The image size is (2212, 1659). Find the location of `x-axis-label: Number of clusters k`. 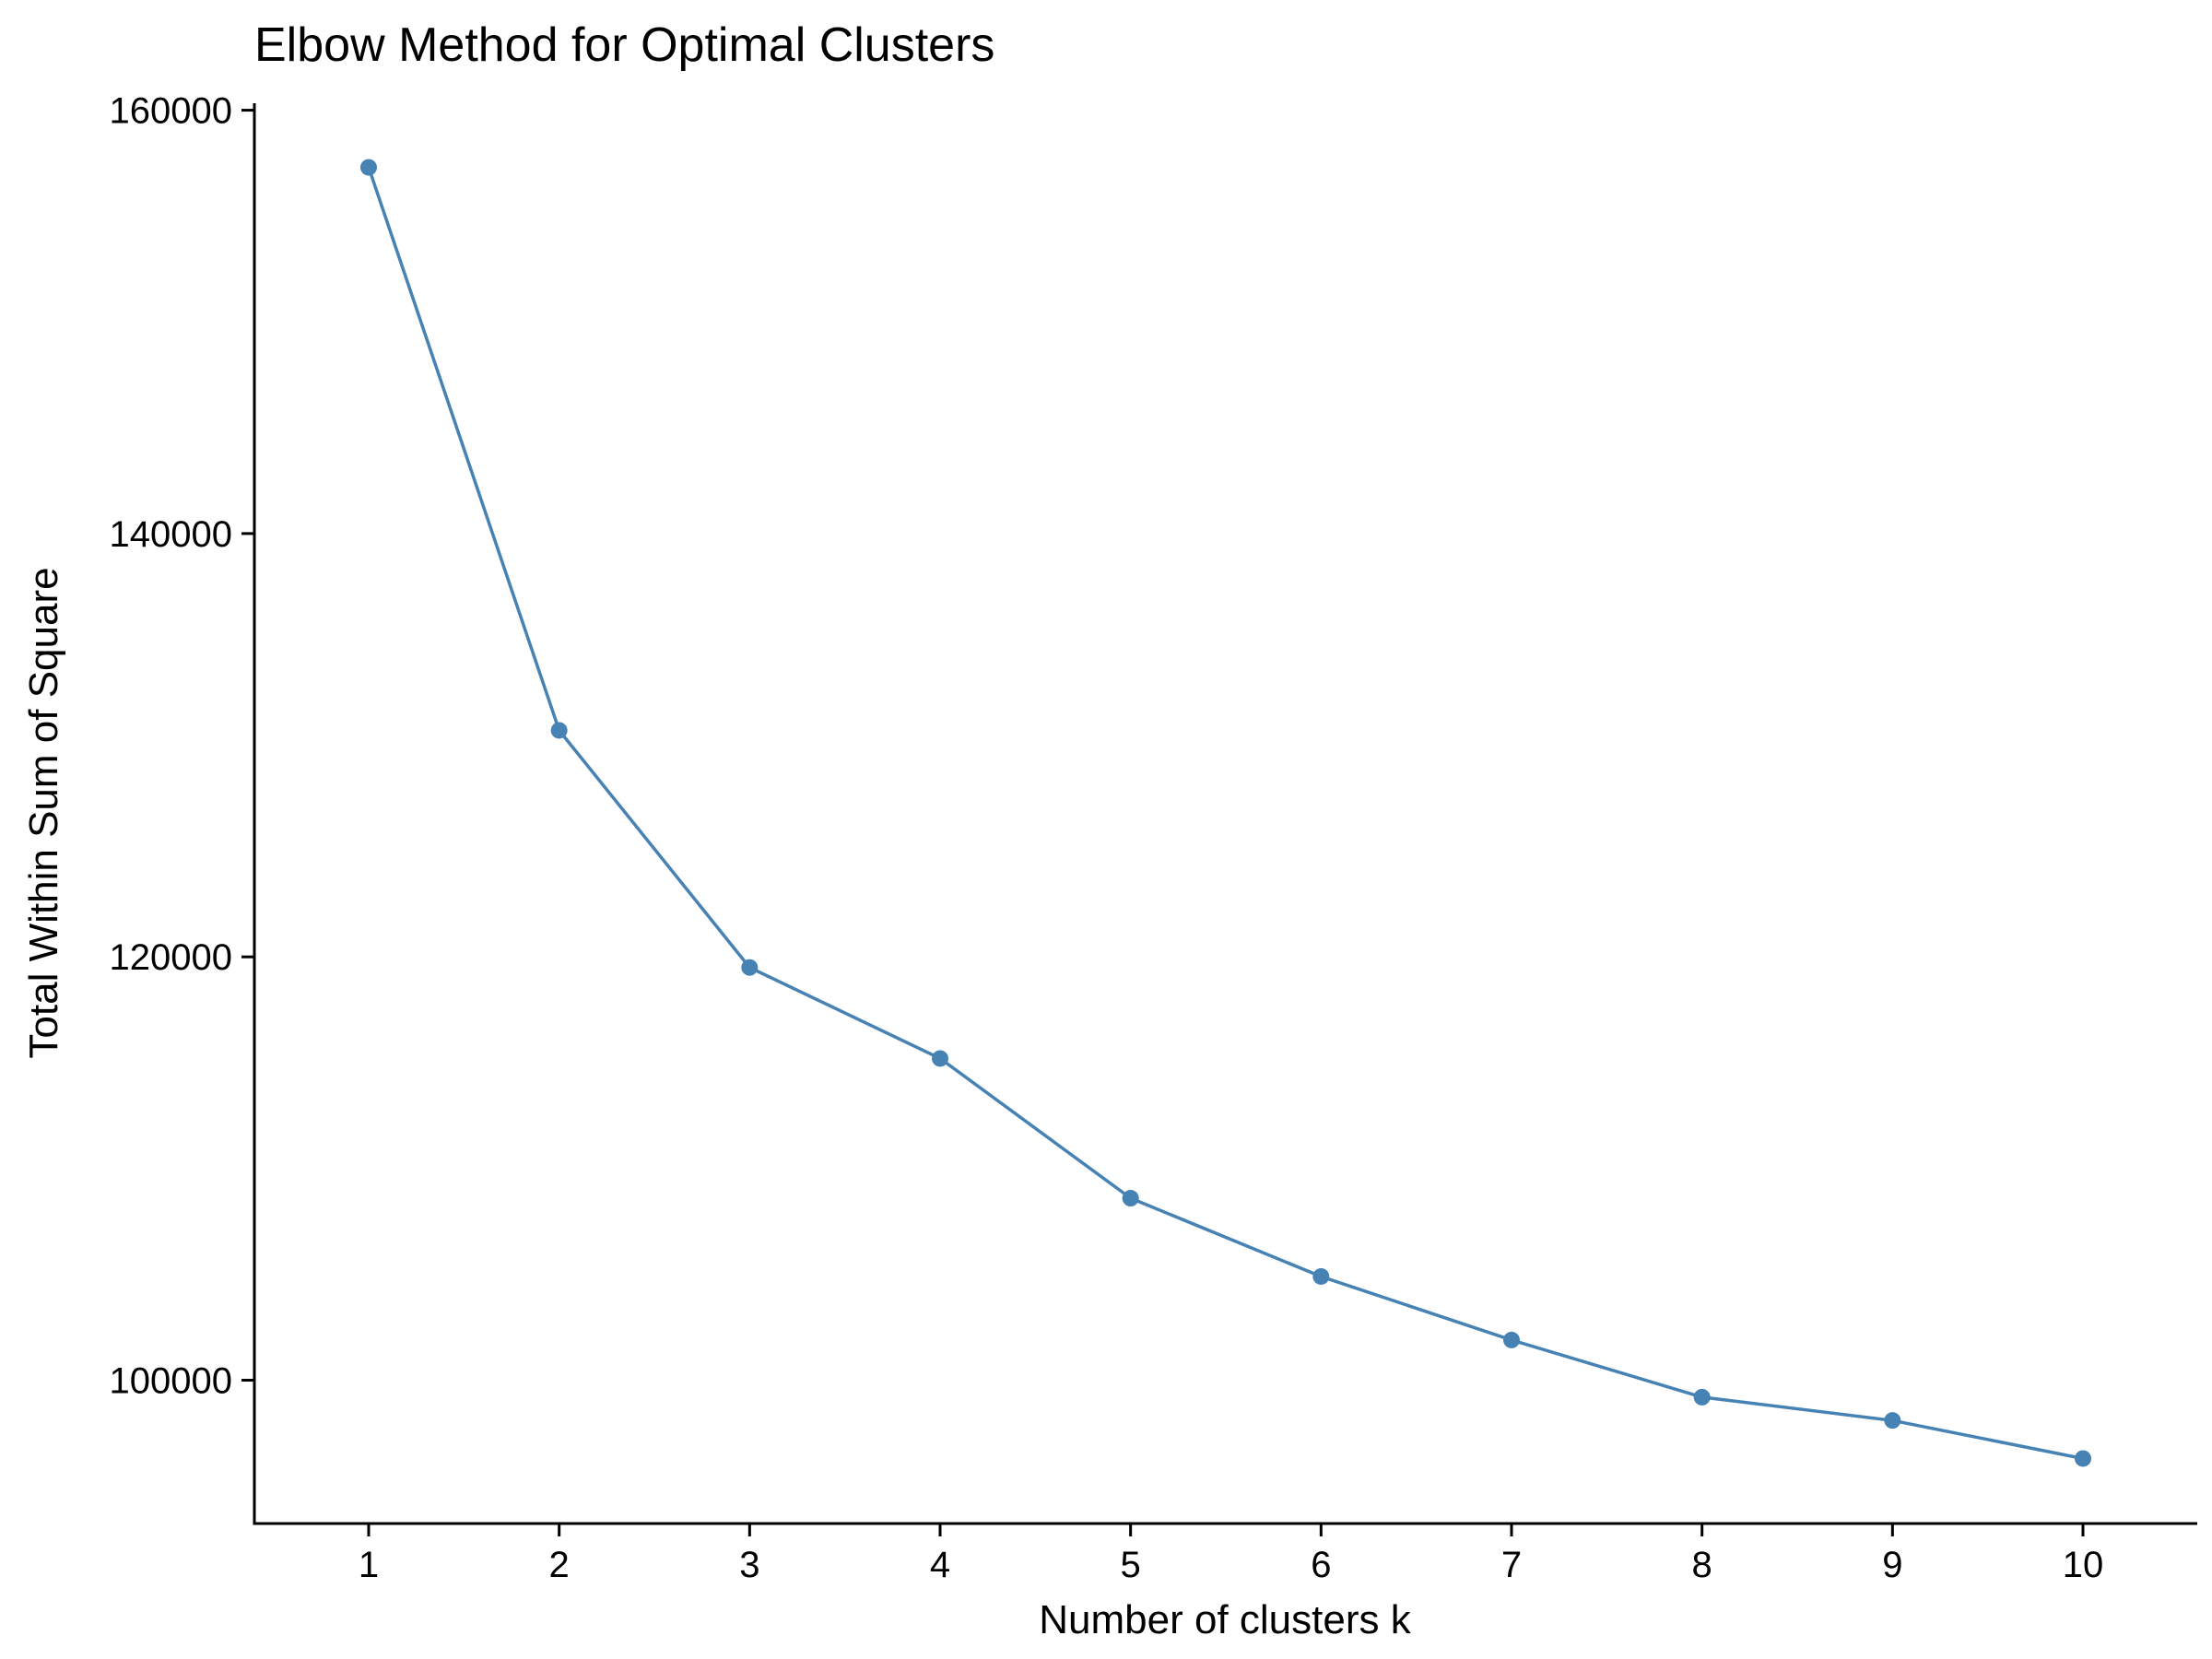

x-axis-label: Number of clusters k is located at coordinates (1225, 1619).